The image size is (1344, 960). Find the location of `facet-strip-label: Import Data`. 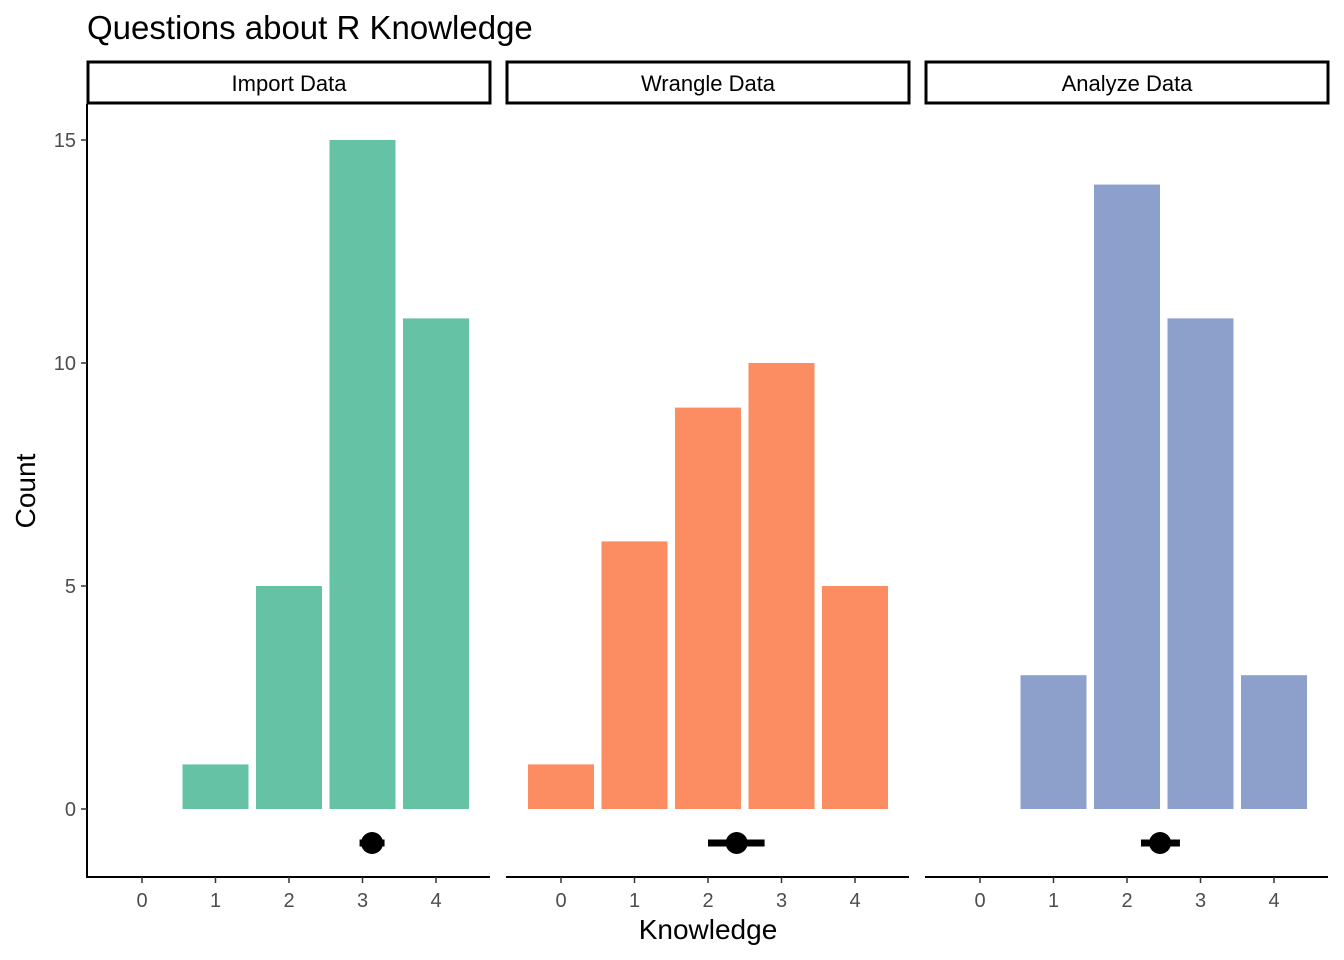

facet-strip-label: Import Data is located at coordinates (290, 83).